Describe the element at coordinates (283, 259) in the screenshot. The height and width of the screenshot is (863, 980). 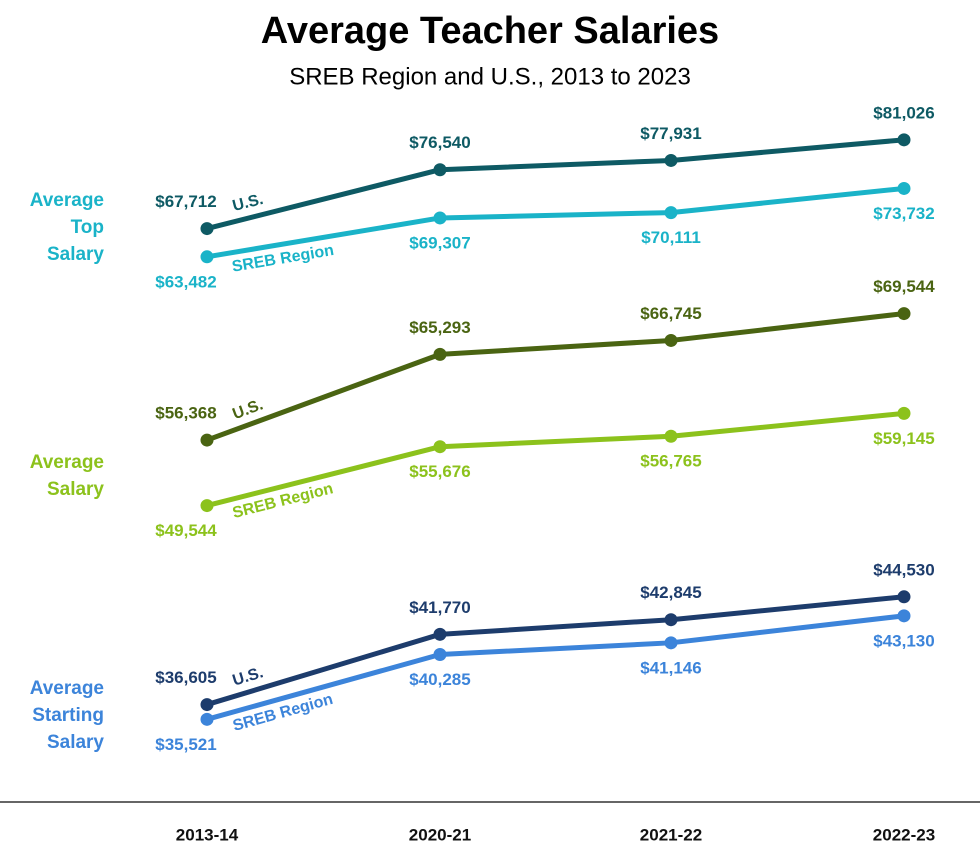
I see `series-name: SREB Region` at that location.